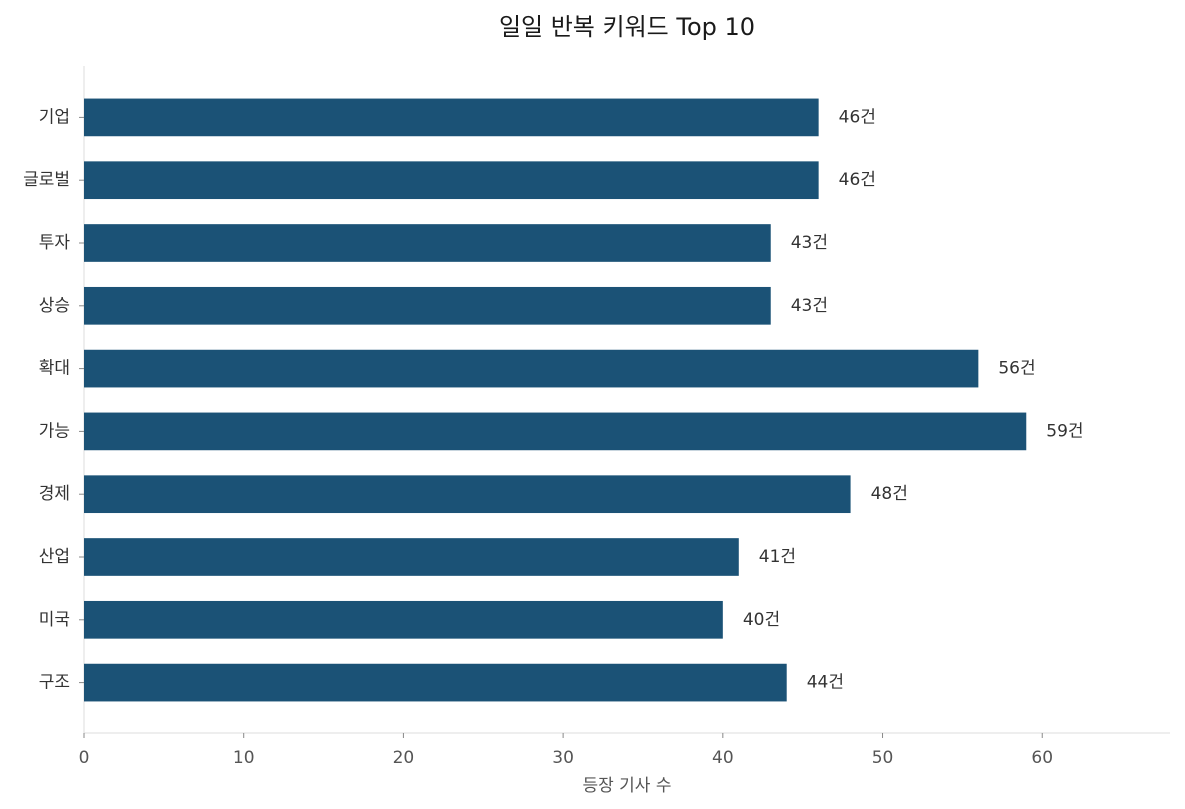 This screenshot has width=1185, height=809. Describe the element at coordinates (54, 306) in the screenshot. I see `y-tick-label: 상승` at that location.